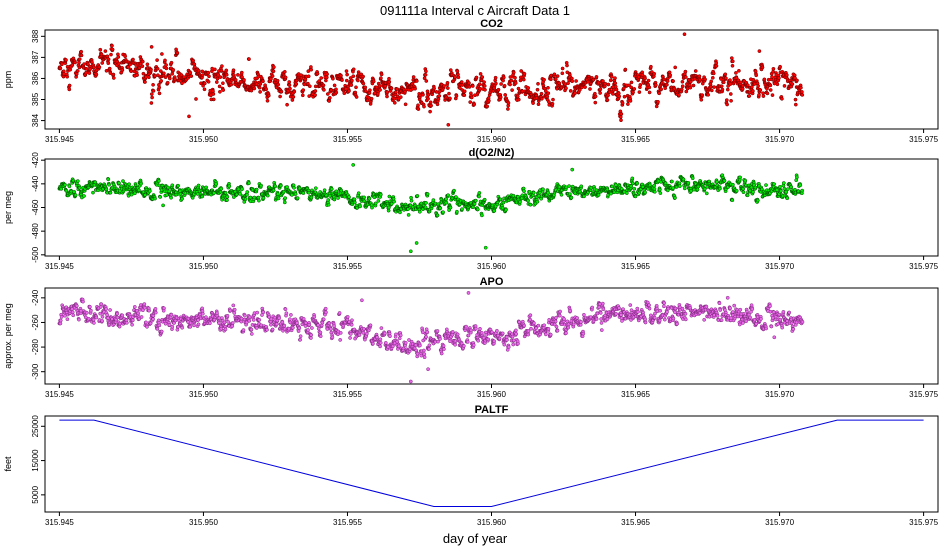 This screenshot has height=550, width=950. I want to click on x-tick-label: 315.955, so click(347, 266).